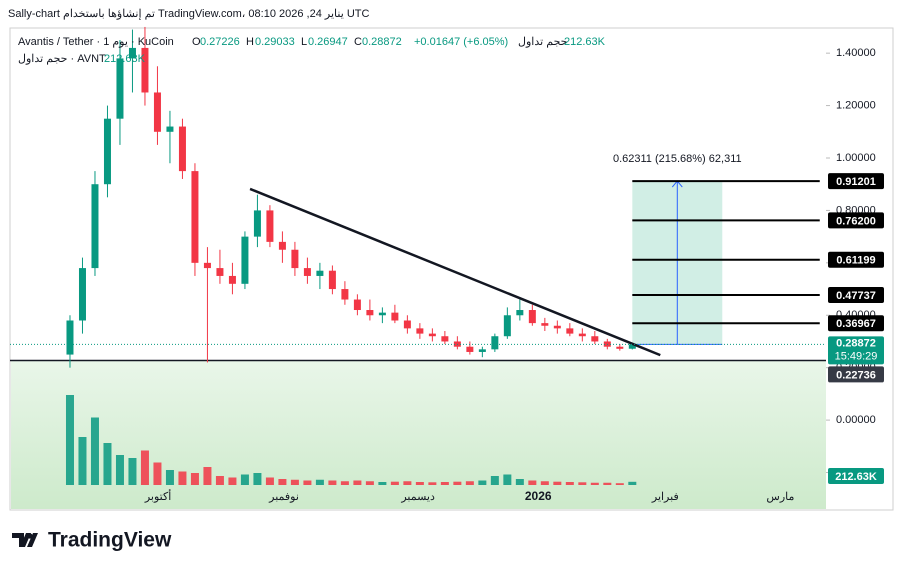 The height and width of the screenshot is (576, 904). Describe the element at coordinates (855, 261) in the screenshot. I see `level-label: 0.61199` at that location.